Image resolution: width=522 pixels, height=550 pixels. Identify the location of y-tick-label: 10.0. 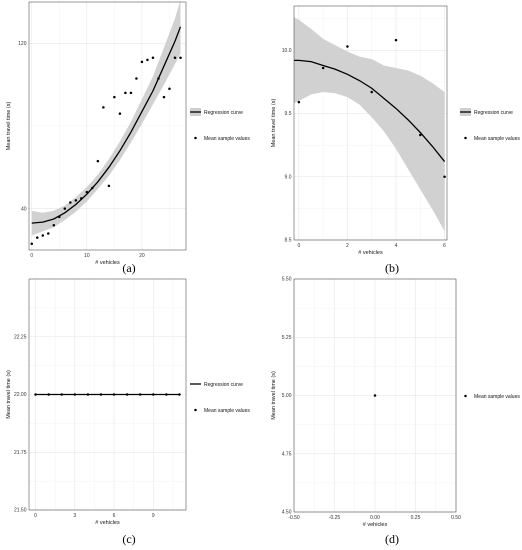
(287, 51).